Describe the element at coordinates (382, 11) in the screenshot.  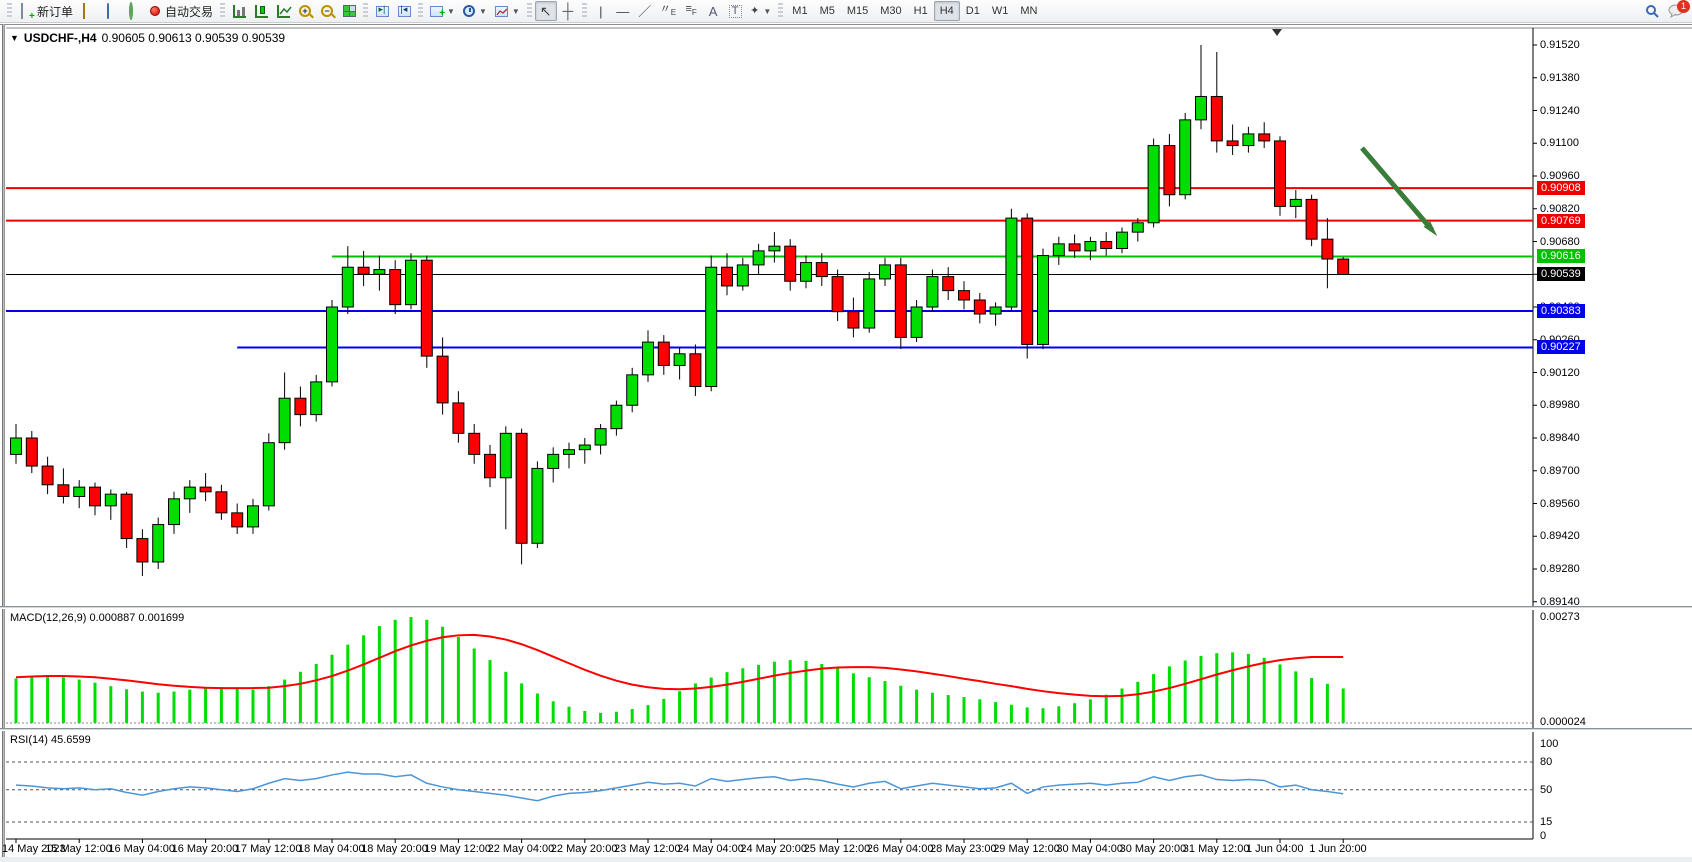
I see `auto-scroll-button: ▸|` at that location.